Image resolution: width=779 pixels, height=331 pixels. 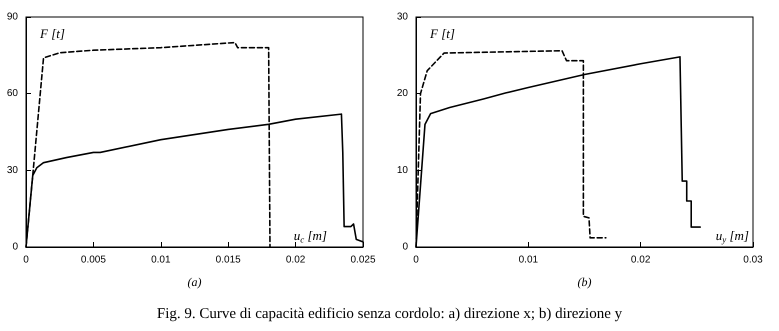 I want to click on y-tick-label: 20, so click(x=402, y=94).